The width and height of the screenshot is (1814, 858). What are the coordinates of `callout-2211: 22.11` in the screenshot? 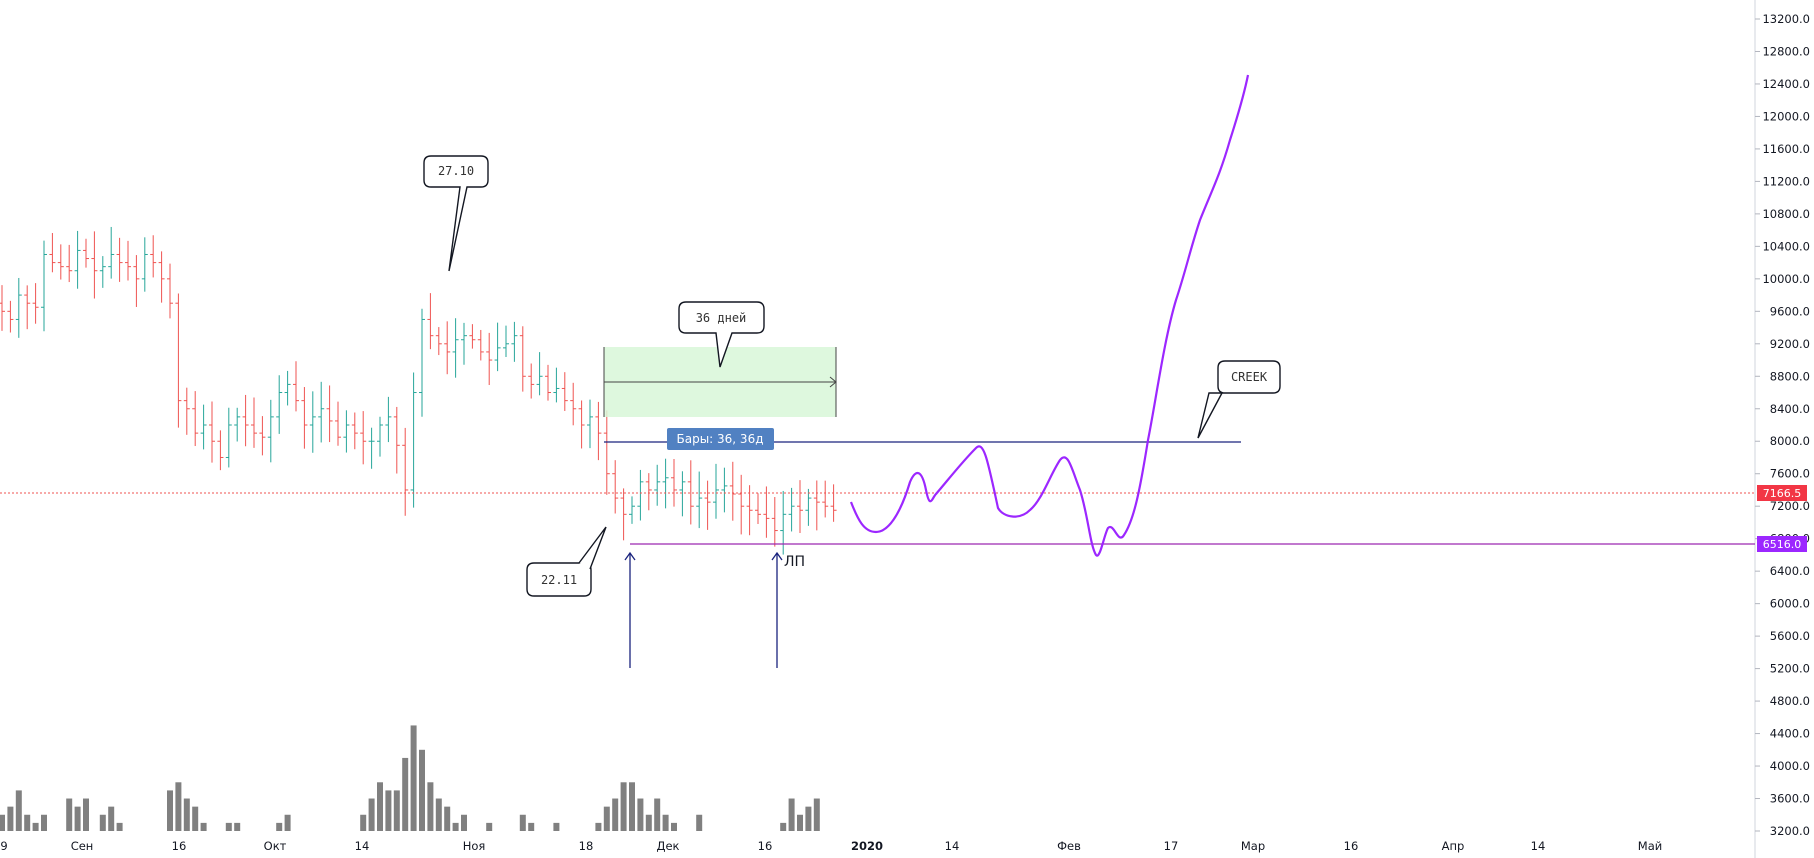 It's located at (566, 561).